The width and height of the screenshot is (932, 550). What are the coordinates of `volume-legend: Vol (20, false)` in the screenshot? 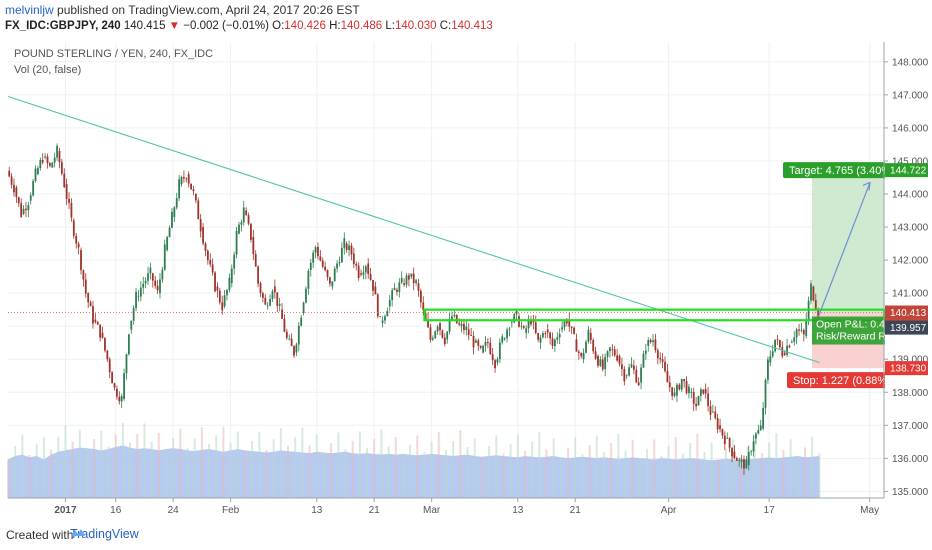 It's located at (48, 70).